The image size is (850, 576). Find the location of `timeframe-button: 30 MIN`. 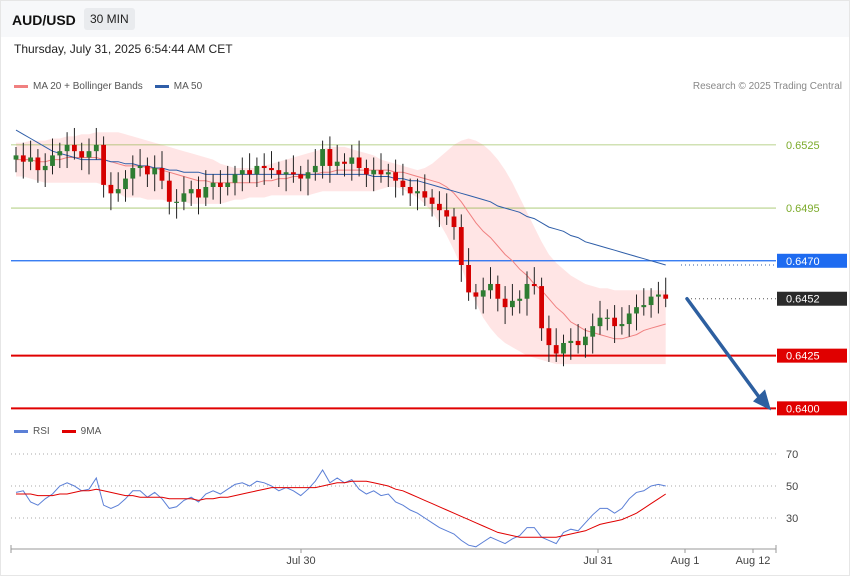

timeframe-button: 30 MIN is located at coordinates (109, 19).